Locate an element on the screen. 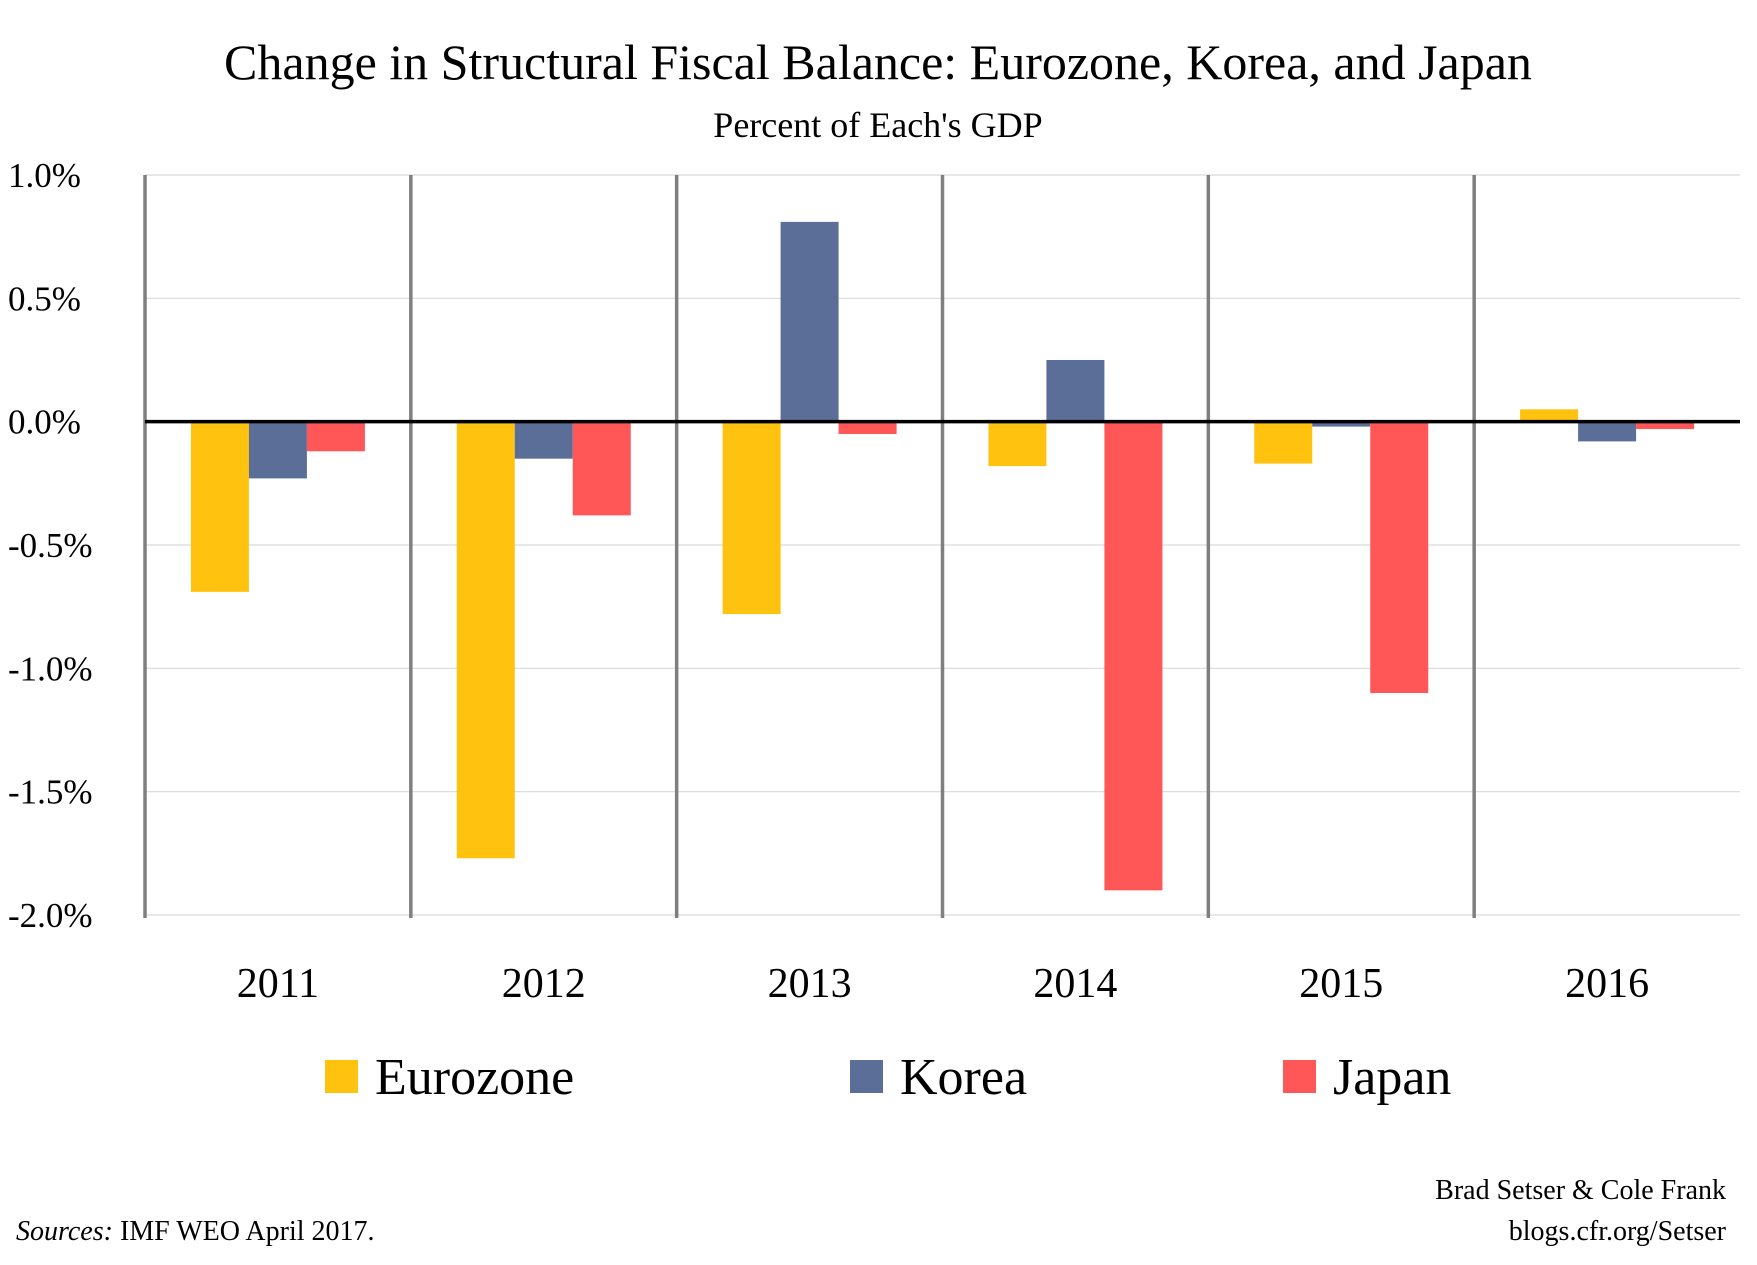  author-credit: Brad Setser & Cole Frank is located at coordinates (1580, 1190).